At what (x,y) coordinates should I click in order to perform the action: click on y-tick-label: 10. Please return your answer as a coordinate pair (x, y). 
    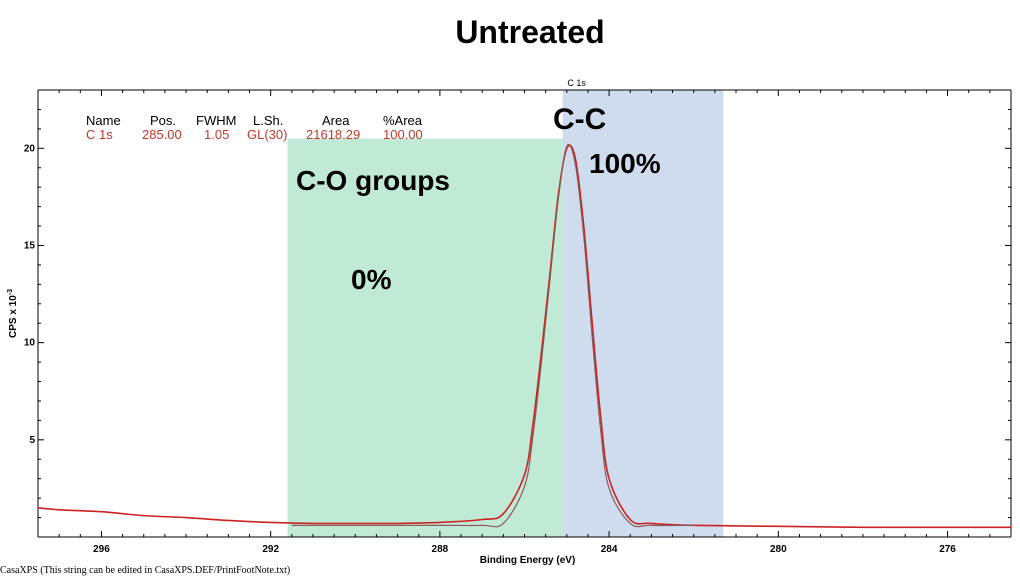
    Looking at the image, I should click on (30, 343).